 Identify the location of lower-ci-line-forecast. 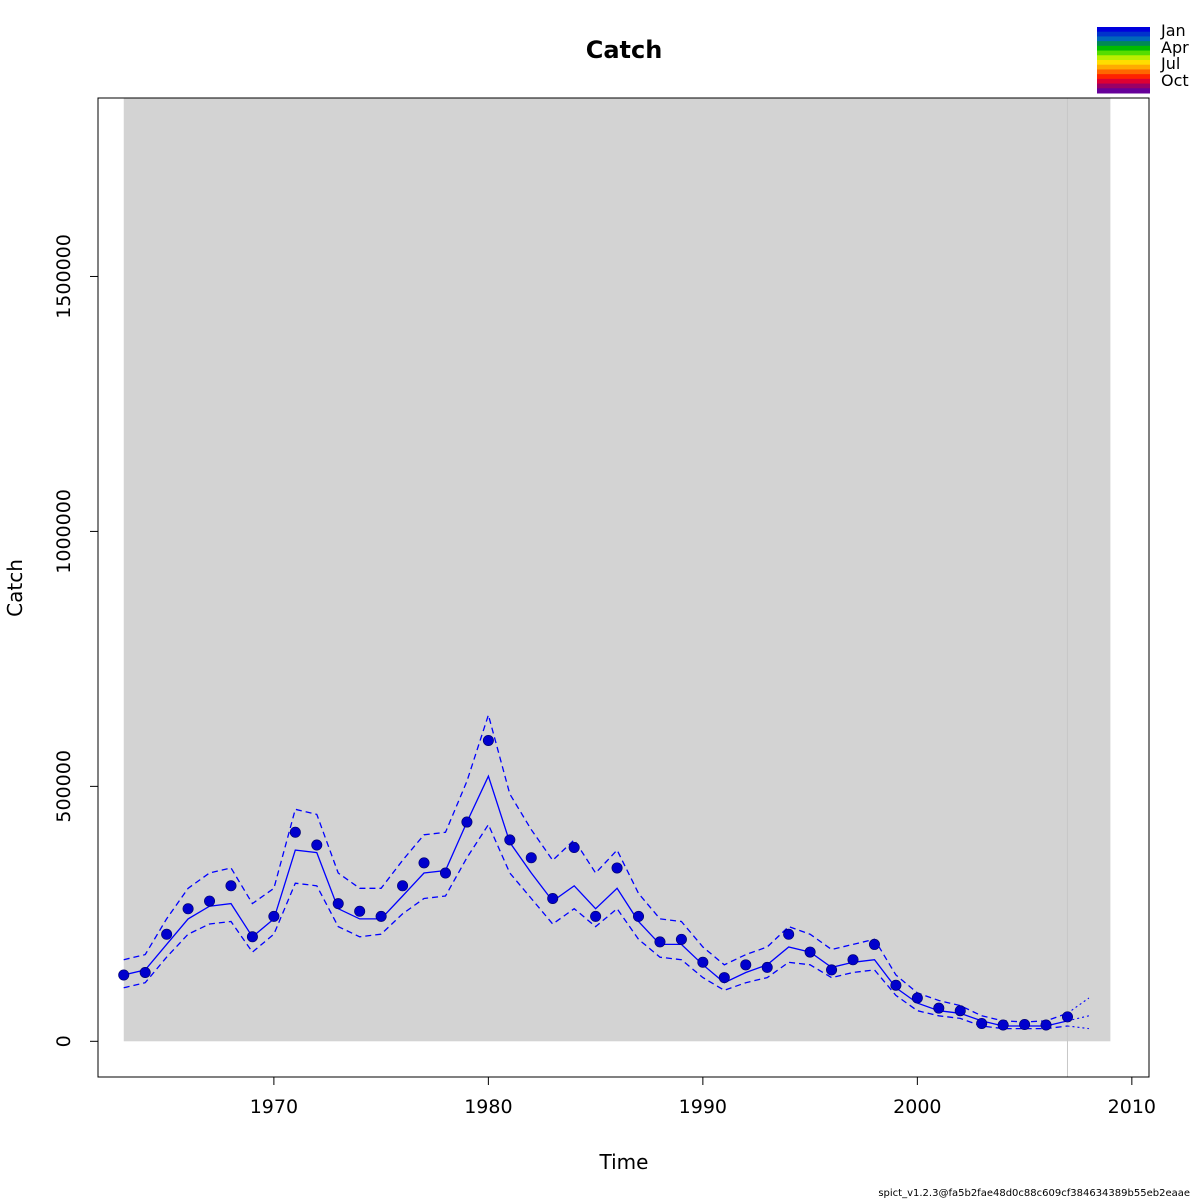
(1078, 1027).